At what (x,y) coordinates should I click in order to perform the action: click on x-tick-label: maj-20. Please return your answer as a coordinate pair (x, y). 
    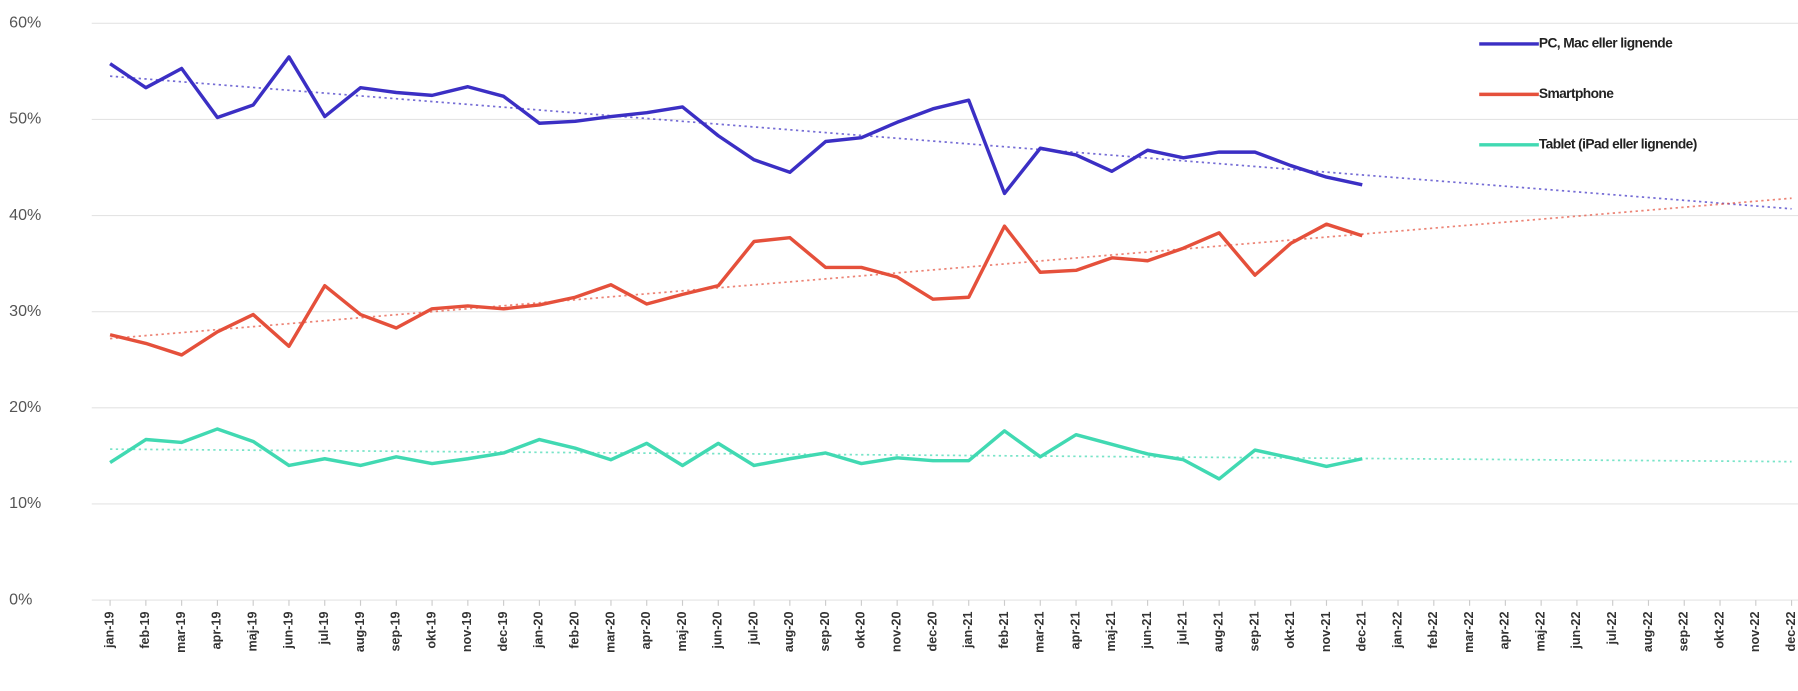
    Looking at the image, I should click on (682, 632).